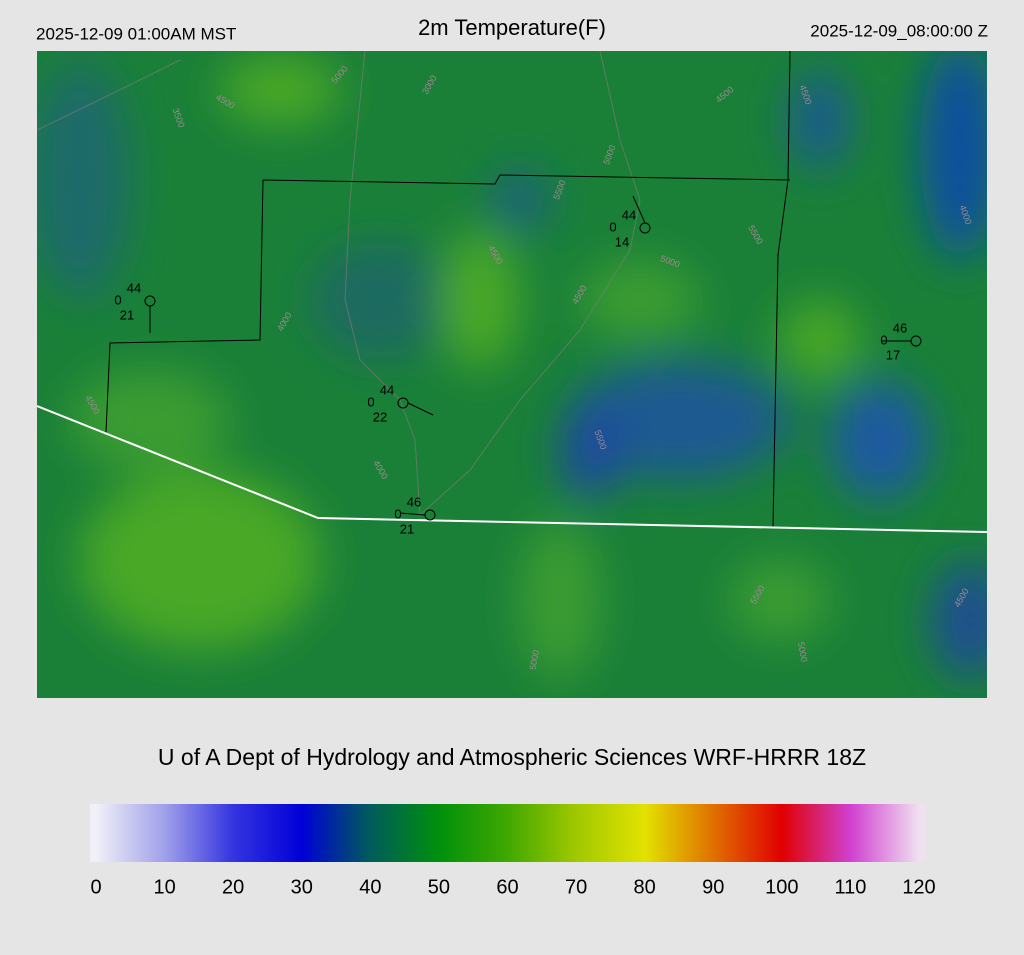  What do you see at coordinates (507, 833) in the screenshot?
I see `colorbar` at bounding box center [507, 833].